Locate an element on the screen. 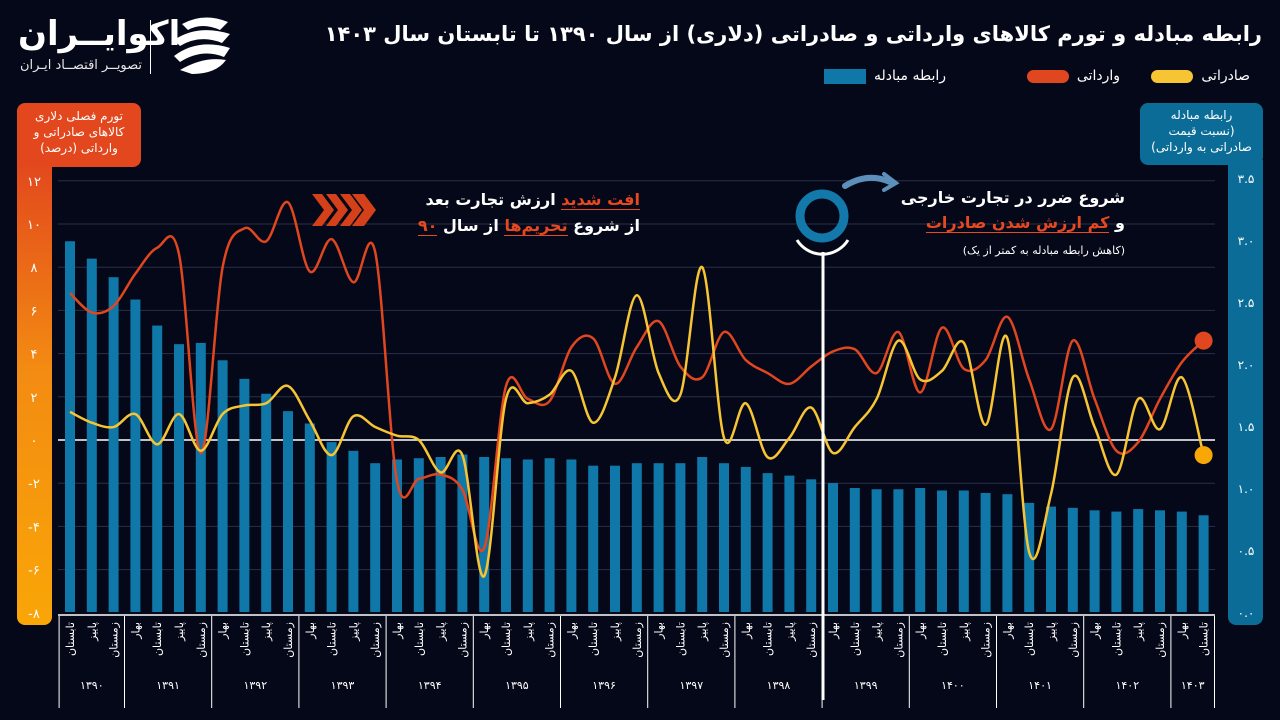 The image size is (1280, 720). highlight-export-devaluation: کم ارزش شدن صادرات is located at coordinates (1017, 223).